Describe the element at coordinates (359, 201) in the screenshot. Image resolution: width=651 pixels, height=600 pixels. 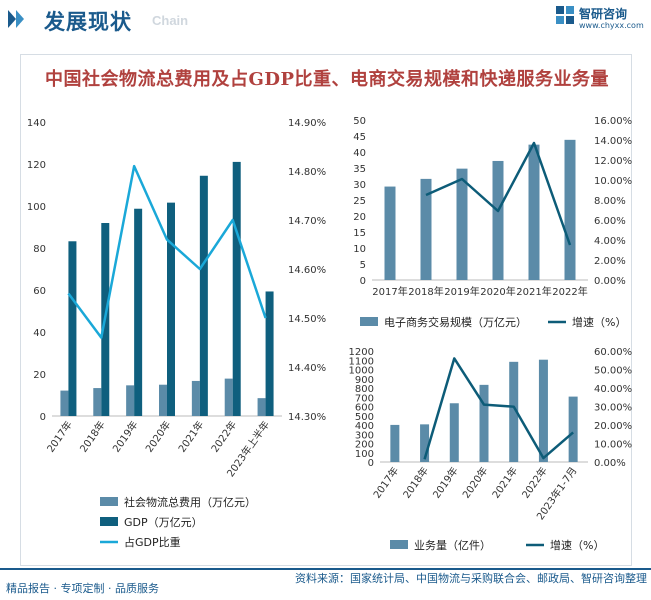
I see `y-left-tick-label: 25` at that location.